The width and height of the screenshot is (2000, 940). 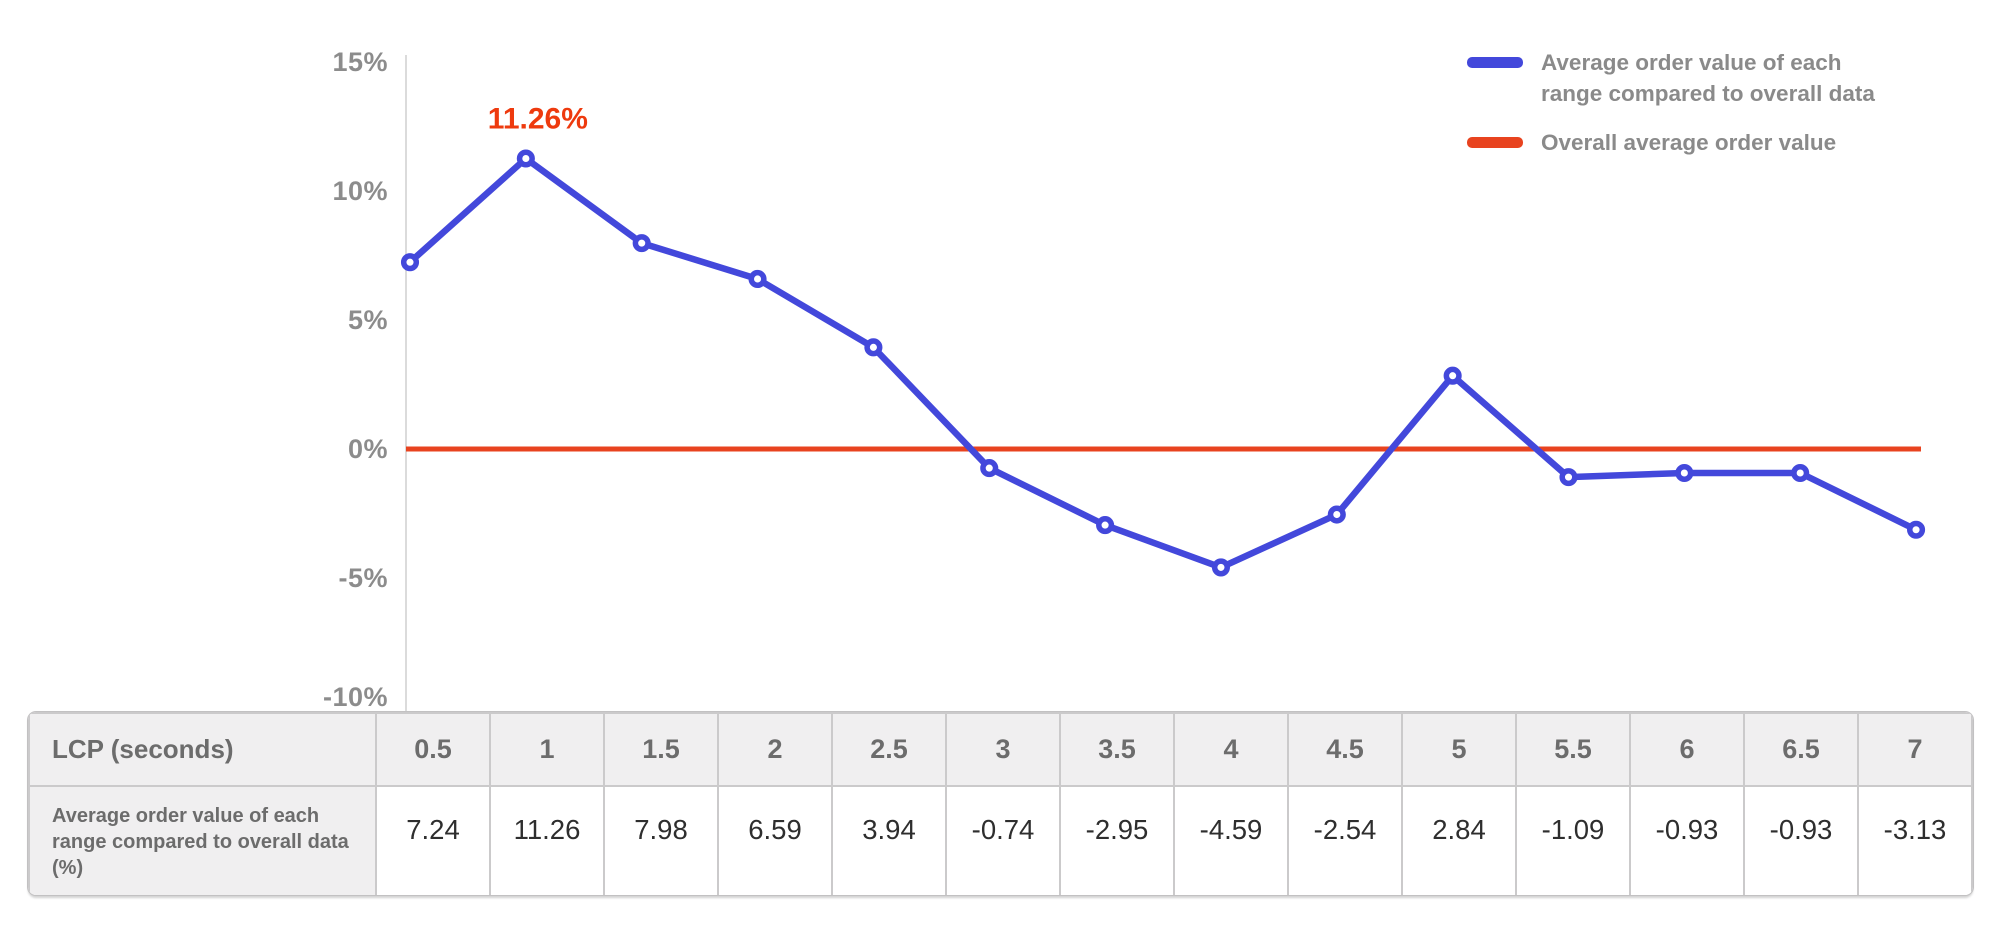 What do you see at coordinates (1459, 749) in the screenshot?
I see `lcp-column-header: 5` at bounding box center [1459, 749].